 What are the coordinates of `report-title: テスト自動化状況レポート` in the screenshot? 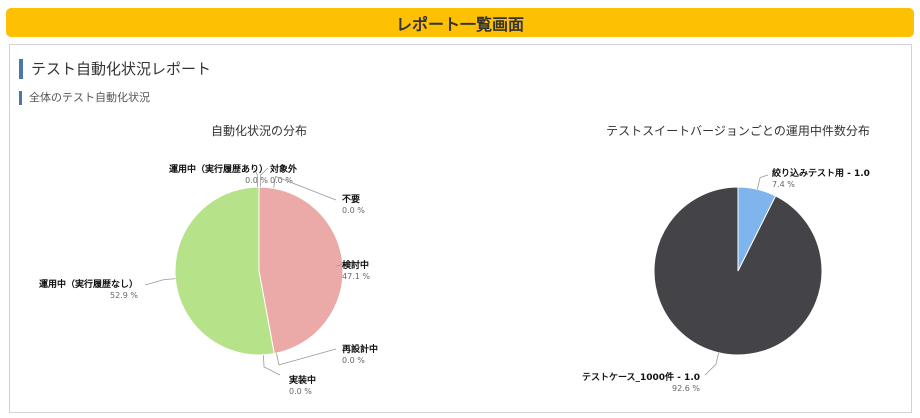 It's located at (115, 69).